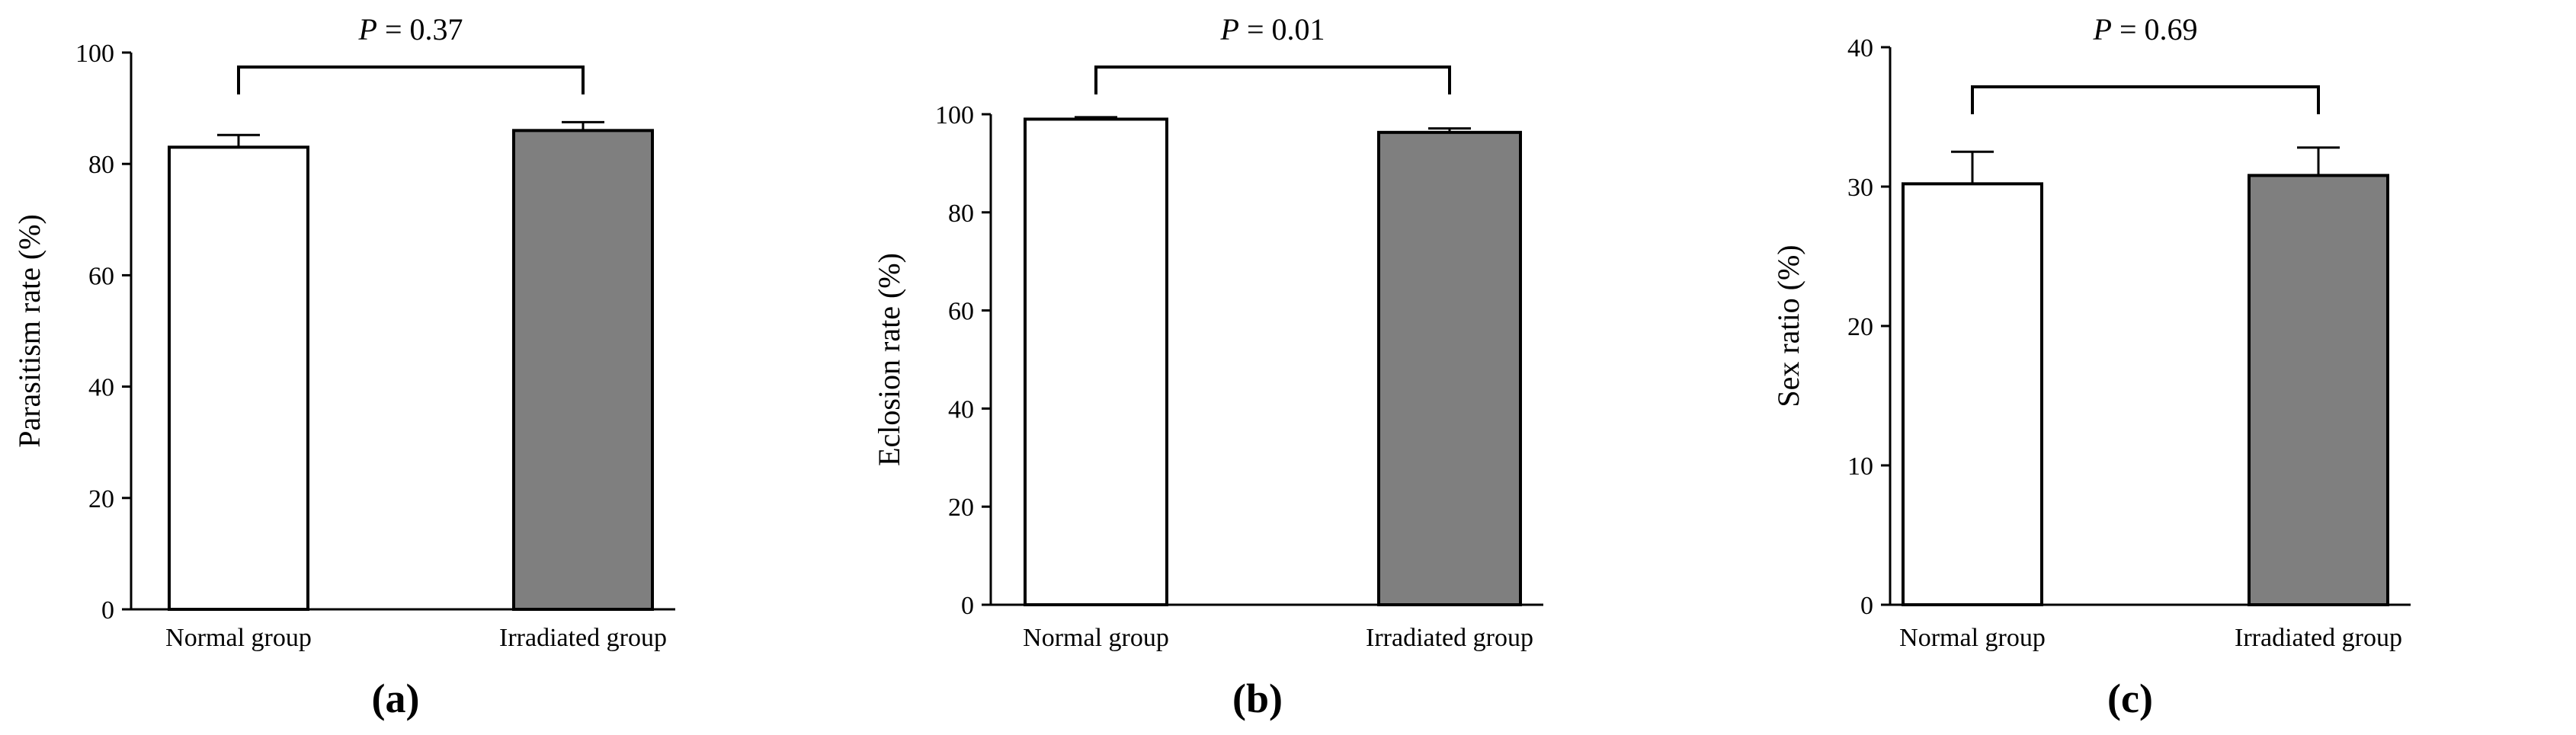 Image resolution: width=2576 pixels, height=735 pixels. I want to click on p-value: = 0.69, so click(2155, 29).